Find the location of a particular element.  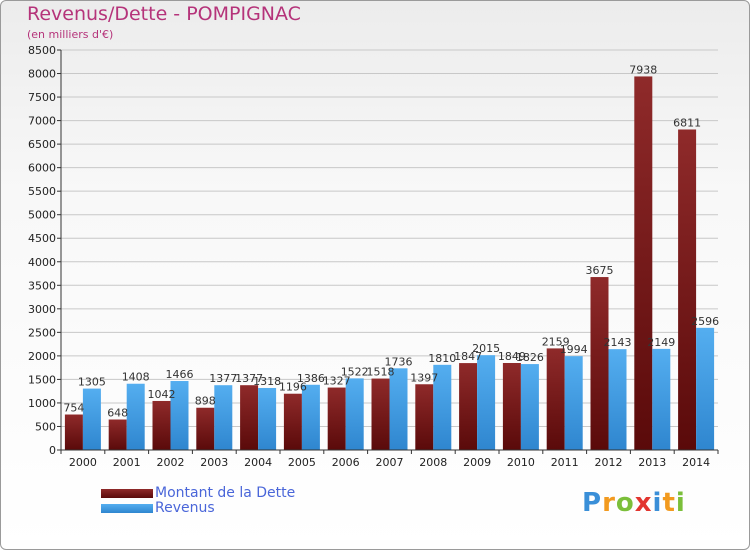

chart-subtitle: (en milliers d'€) is located at coordinates (70, 34).